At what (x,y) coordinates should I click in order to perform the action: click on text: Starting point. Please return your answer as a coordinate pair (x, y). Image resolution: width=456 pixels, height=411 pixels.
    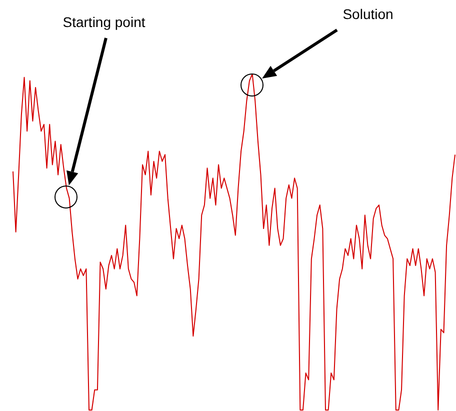
    Looking at the image, I should click on (104, 22).